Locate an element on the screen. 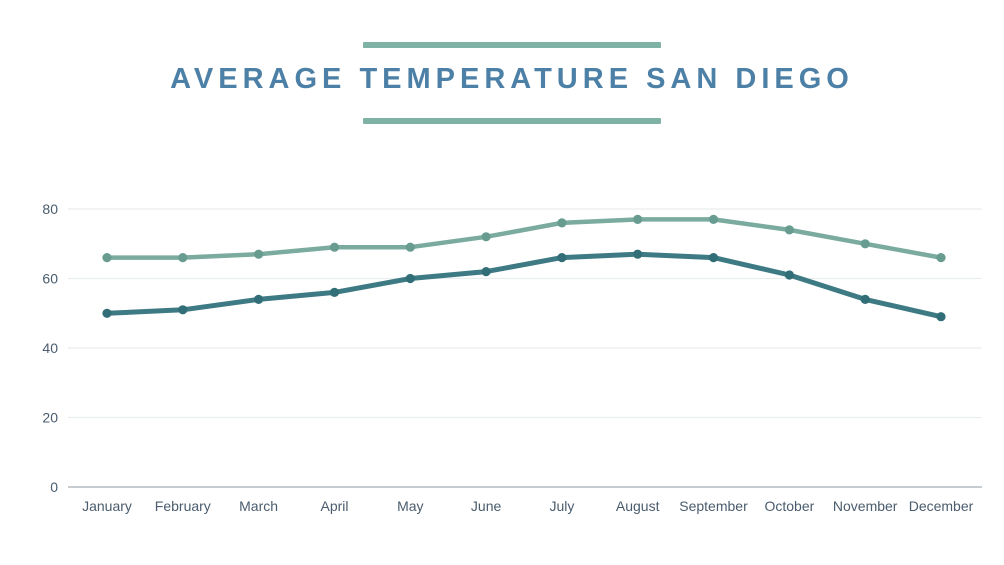 This screenshot has width=1004, height=565. x-tick-label: April is located at coordinates (334, 506).